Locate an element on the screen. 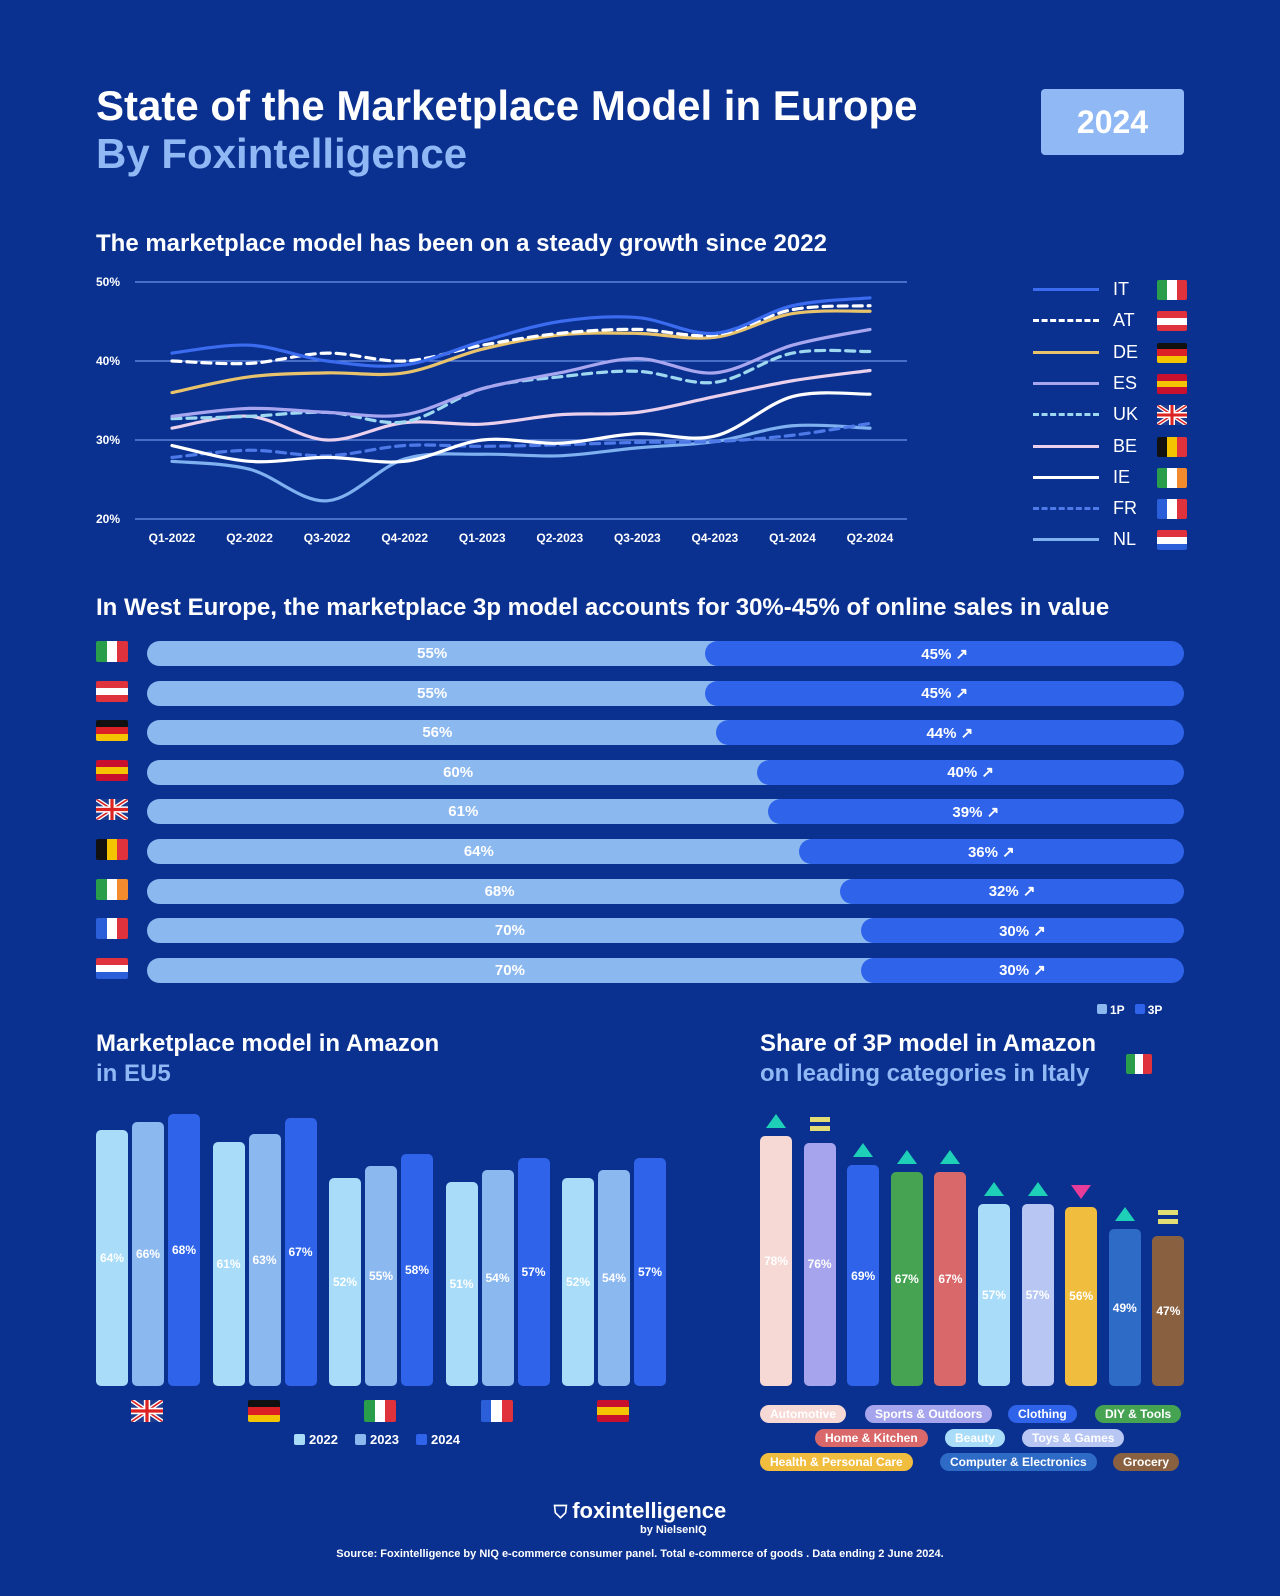 The height and width of the screenshot is (1596, 1280). legend-item-uk: UK is located at coordinates (1085, 414).